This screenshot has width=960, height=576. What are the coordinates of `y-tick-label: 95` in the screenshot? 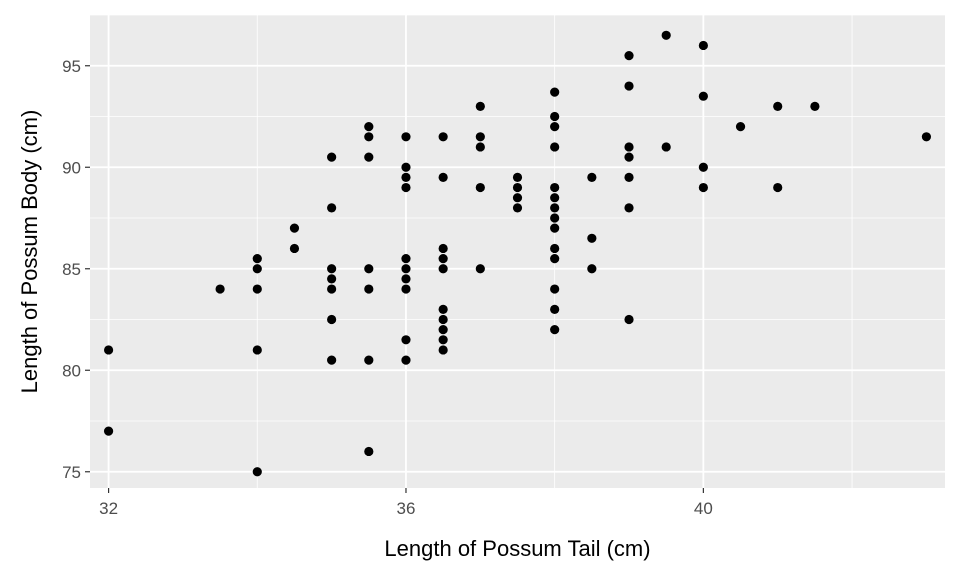 It's located at (71, 66).